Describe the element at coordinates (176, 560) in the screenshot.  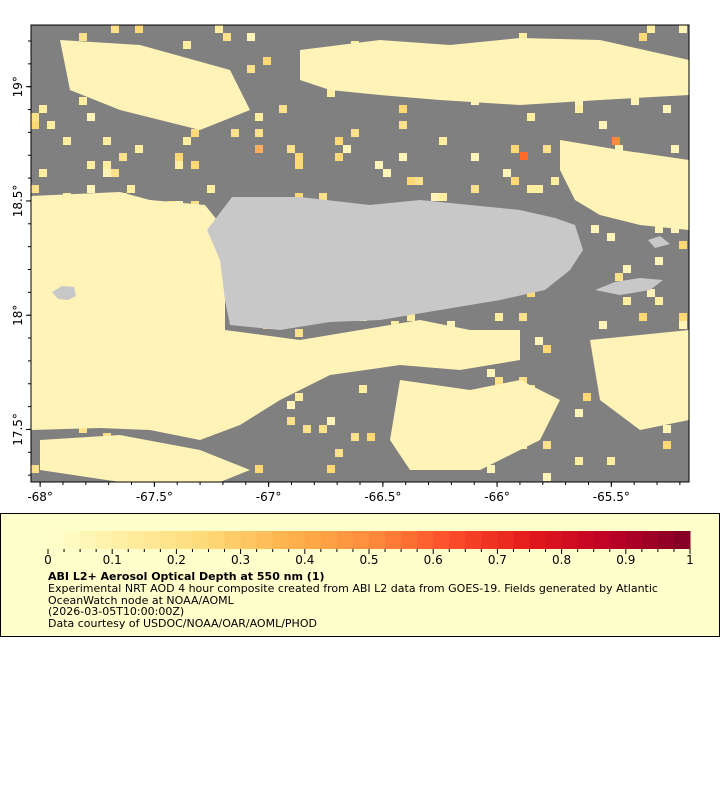
I see `colorbar-label: 0.2` at that location.